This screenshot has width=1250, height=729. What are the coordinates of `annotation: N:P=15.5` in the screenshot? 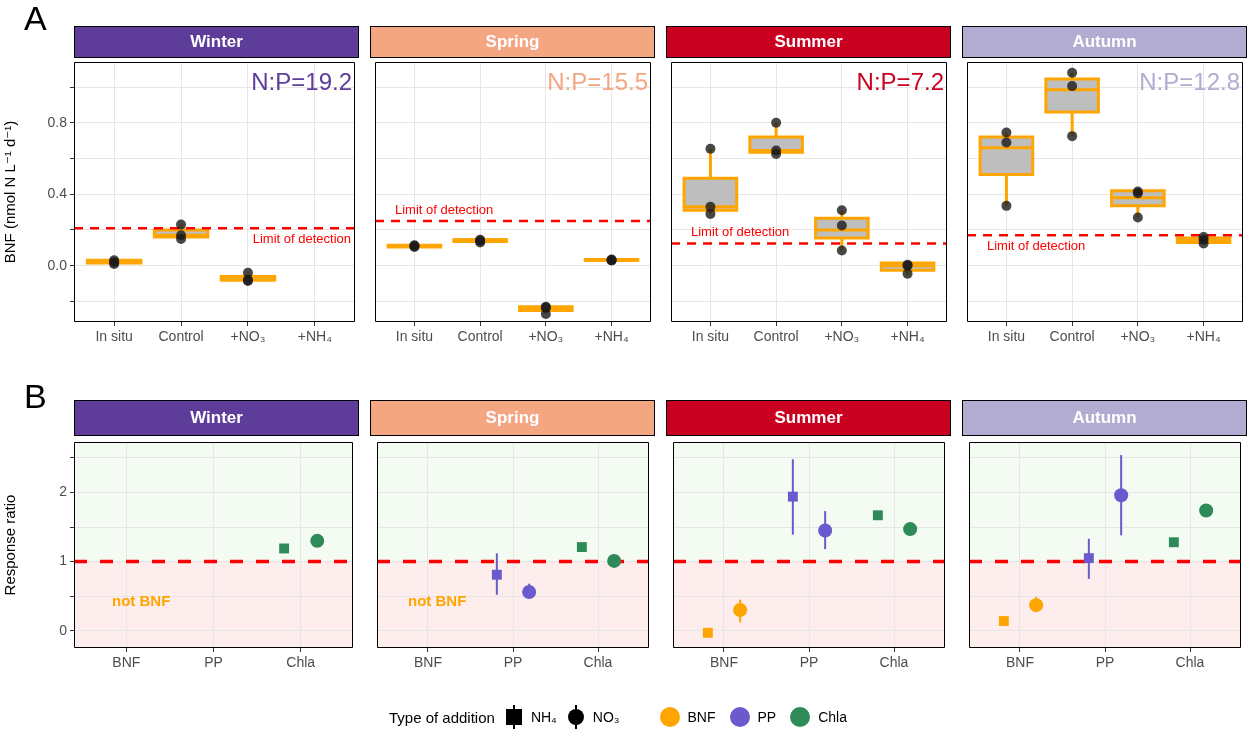 It's located at (597, 82).